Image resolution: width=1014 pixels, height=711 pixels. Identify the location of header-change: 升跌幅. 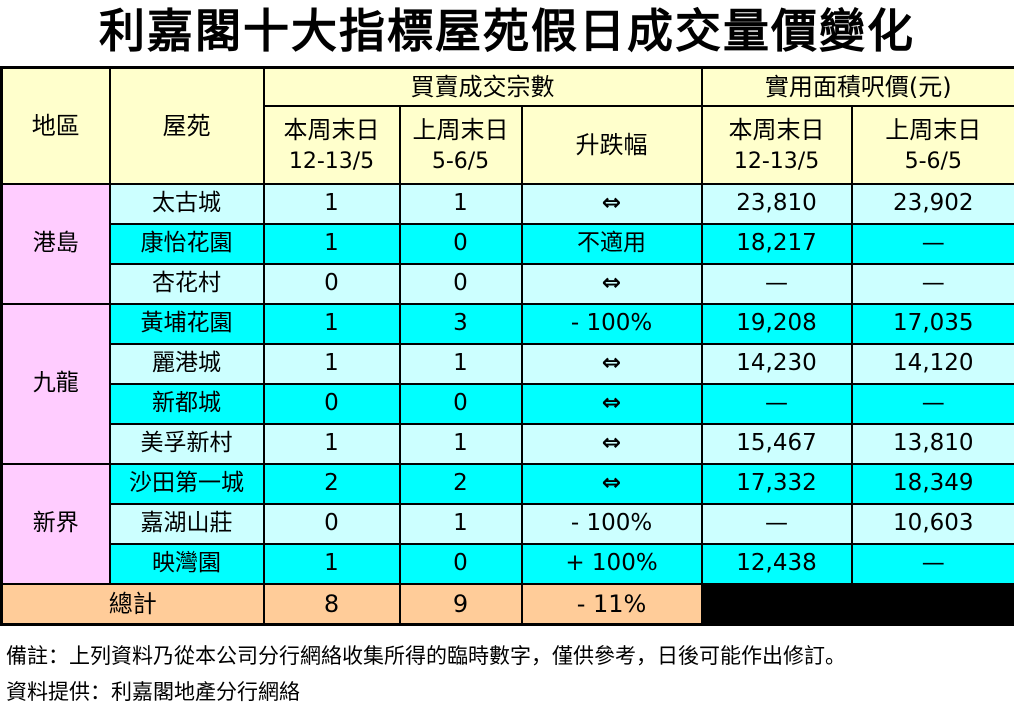
(611, 144).